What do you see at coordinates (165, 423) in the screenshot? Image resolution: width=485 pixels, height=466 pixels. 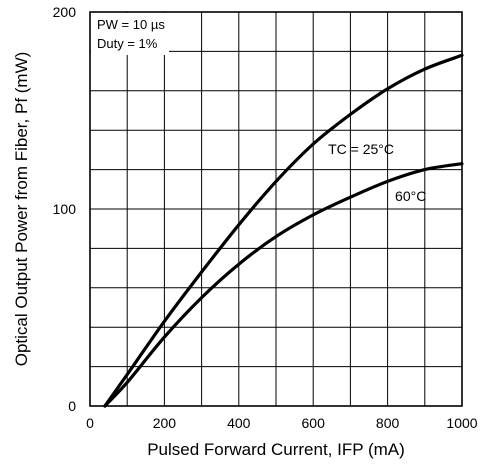 I see `x-tick-label: 200` at bounding box center [165, 423].